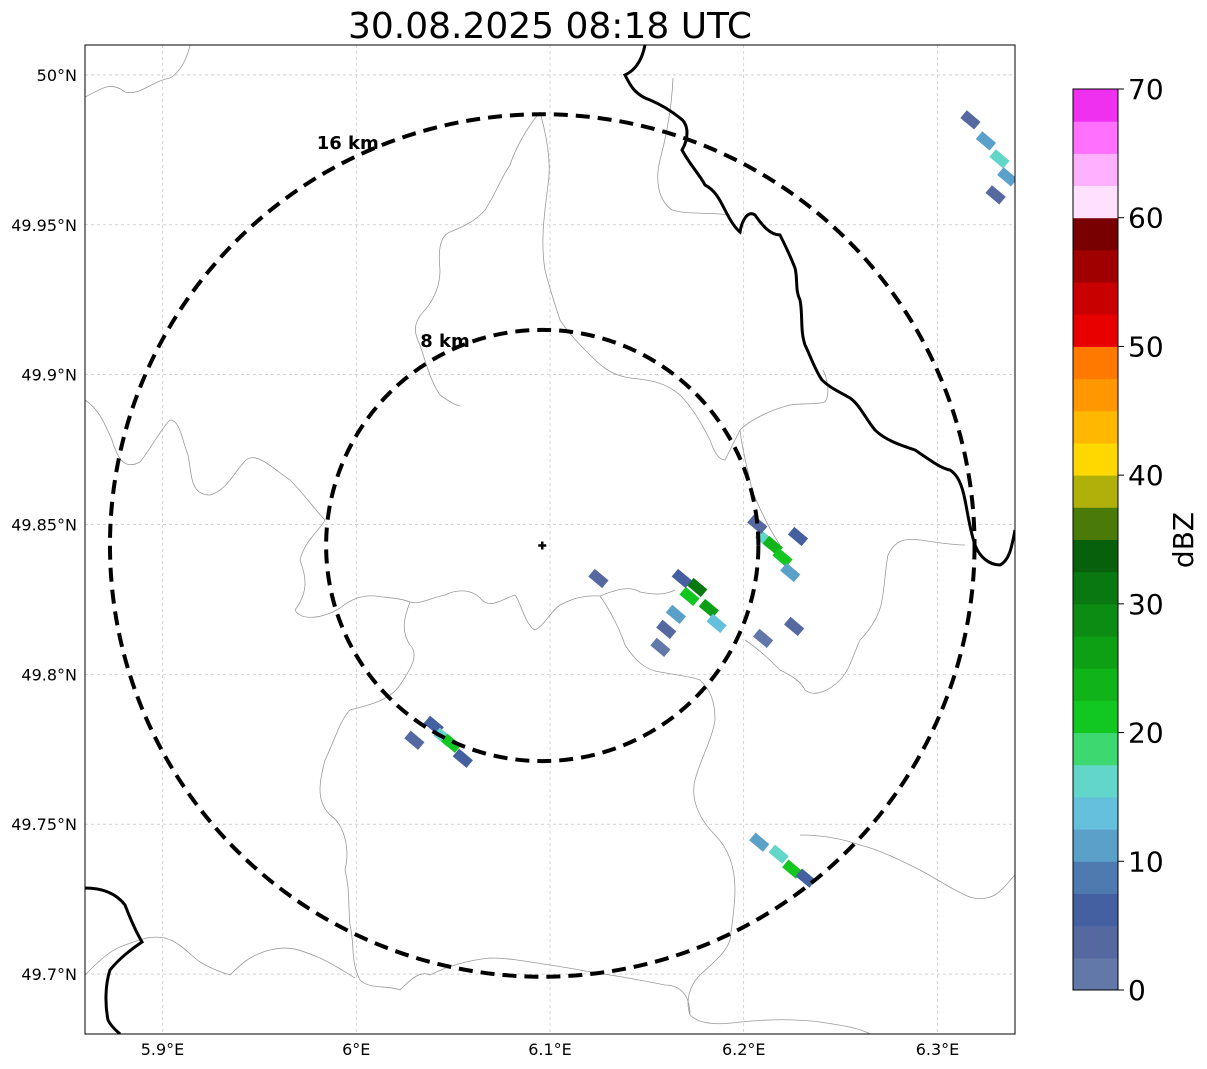 The width and height of the screenshot is (1207, 1069). I want to click on colorbar-tick-label: 30, so click(1146, 604).